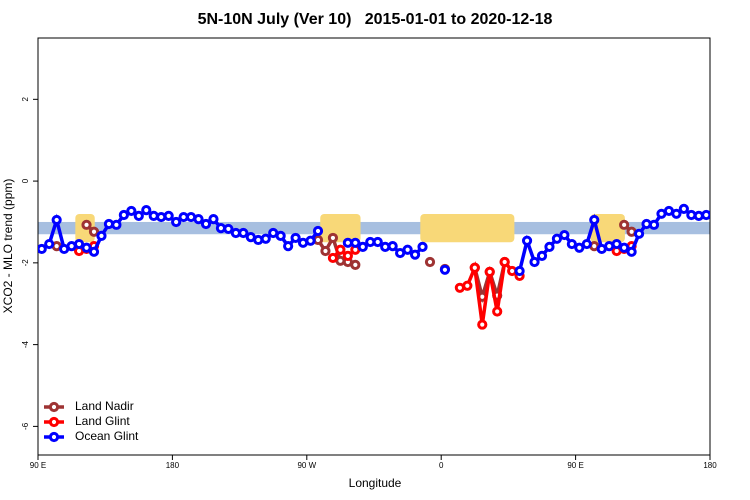 The image size is (750, 500). I want to click on y-tick-label: -2, so click(25, 263).